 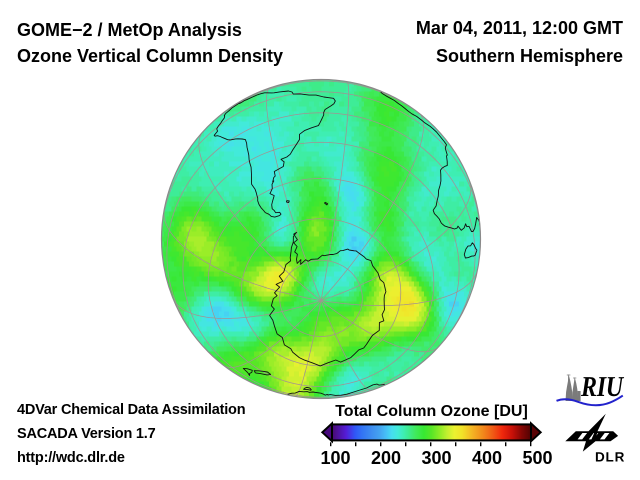 I want to click on svg-text: DLR, so click(x=610, y=457).